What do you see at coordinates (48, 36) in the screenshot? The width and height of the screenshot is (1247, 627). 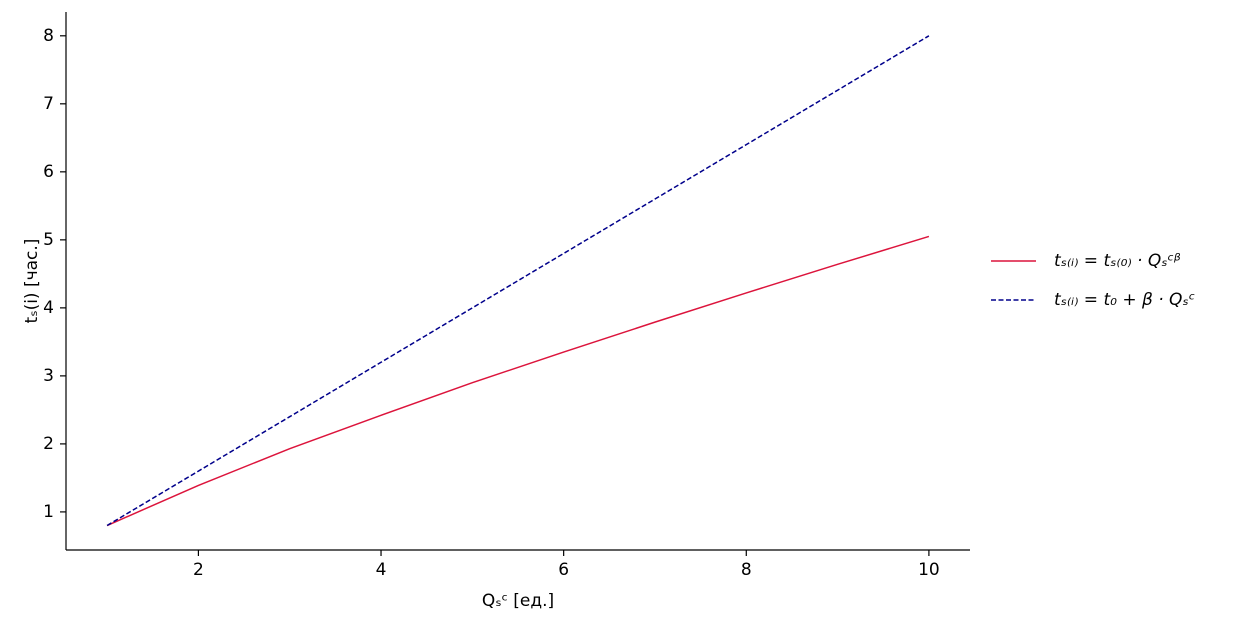 I see `y-tick-label: 8` at bounding box center [48, 36].